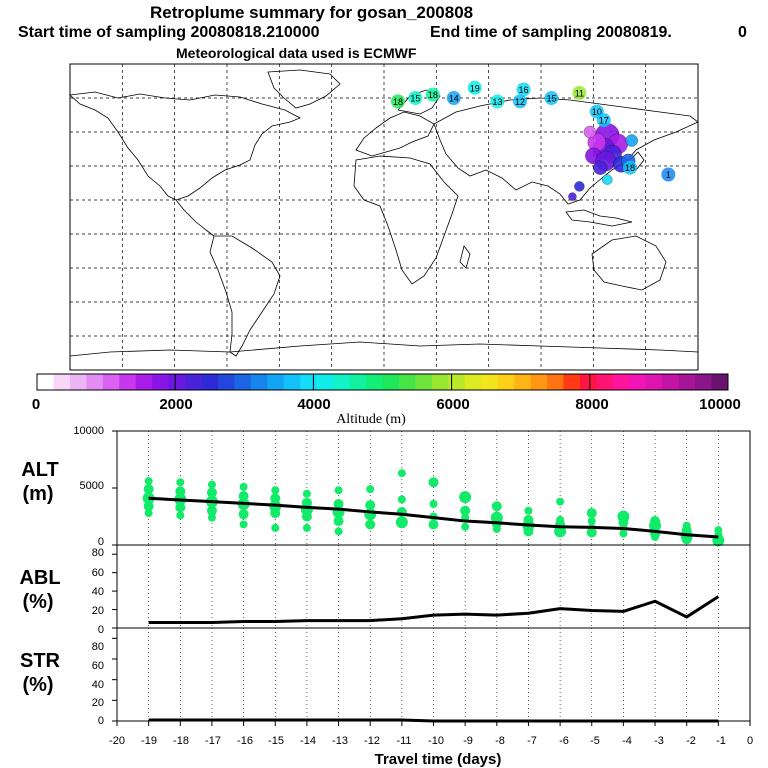  Describe the element at coordinates (524, 90) in the screenshot. I see `plume-day-label: 16` at that location.